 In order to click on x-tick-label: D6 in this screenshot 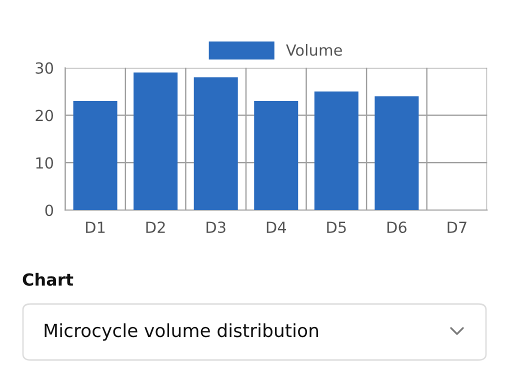, I will do `click(396, 227)`.